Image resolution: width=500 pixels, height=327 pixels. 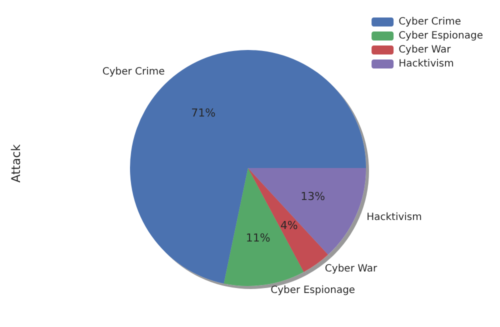 I want to click on legend-label: Cyber Crime, so click(x=430, y=22).